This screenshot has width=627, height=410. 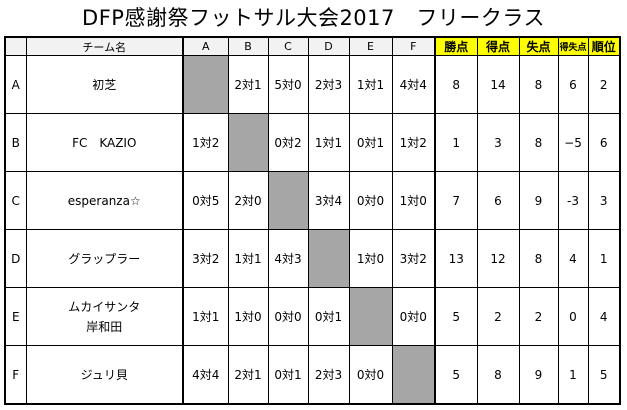 I want to click on opponent-header-d: D, so click(x=328, y=46).